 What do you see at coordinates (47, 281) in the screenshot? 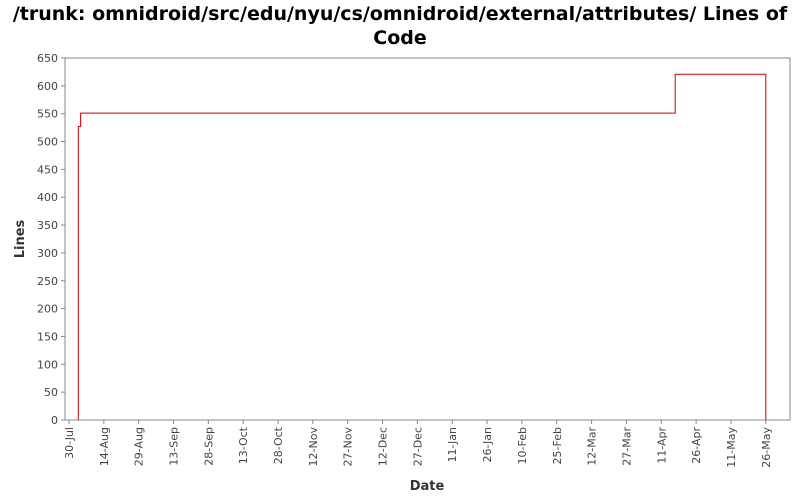
I see `y-tick-label: 250` at bounding box center [47, 281].